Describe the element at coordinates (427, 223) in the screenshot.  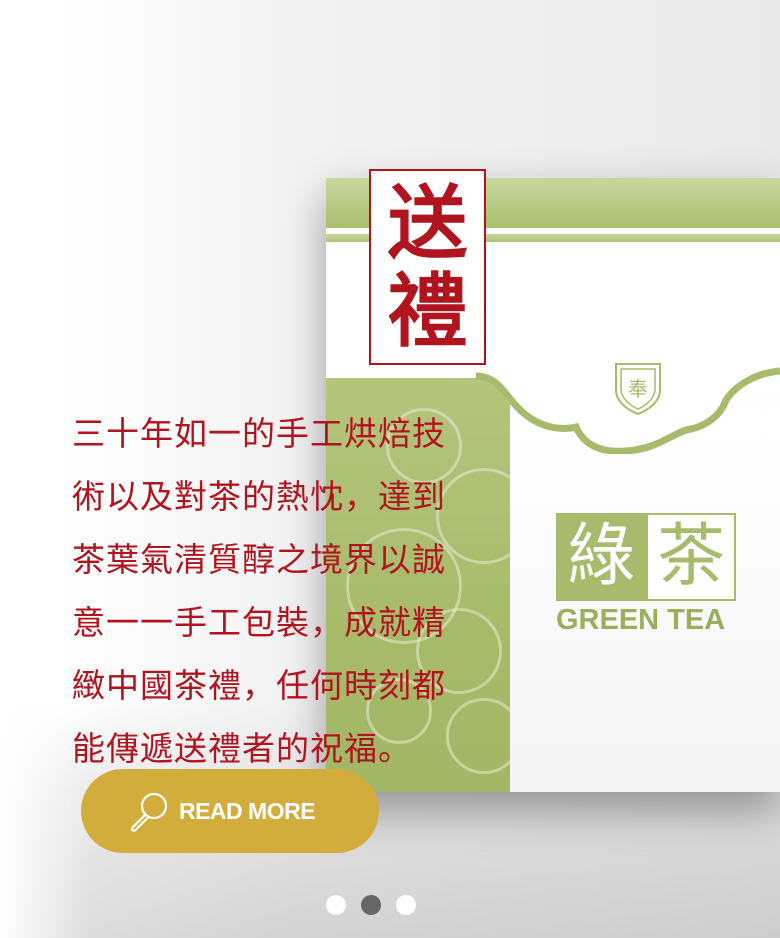
I see `gift-label-char-1: 送` at that location.